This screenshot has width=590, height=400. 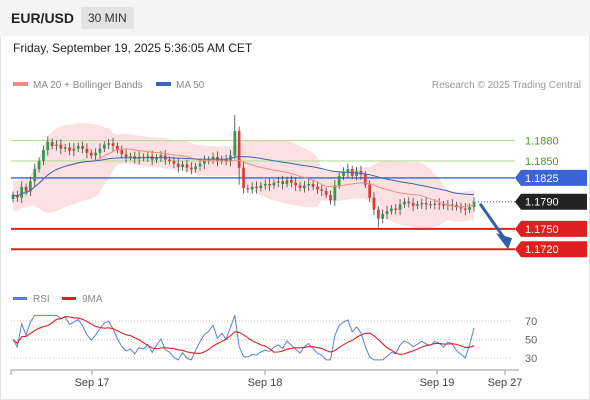 I want to click on price-level-label: 1.1790, so click(x=542, y=203).